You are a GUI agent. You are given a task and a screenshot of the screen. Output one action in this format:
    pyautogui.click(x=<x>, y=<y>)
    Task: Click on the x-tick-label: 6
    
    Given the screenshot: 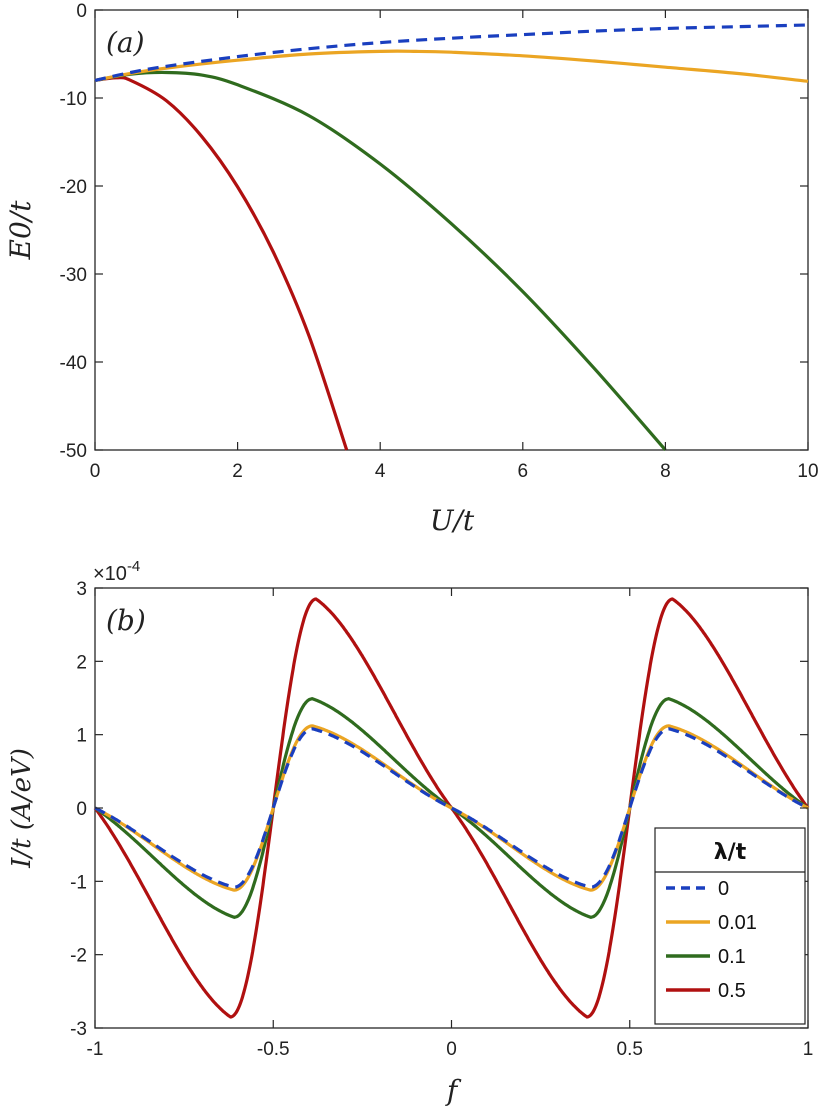 What is the action you would take?
    pyautogui.click(x=523, y=471)
    